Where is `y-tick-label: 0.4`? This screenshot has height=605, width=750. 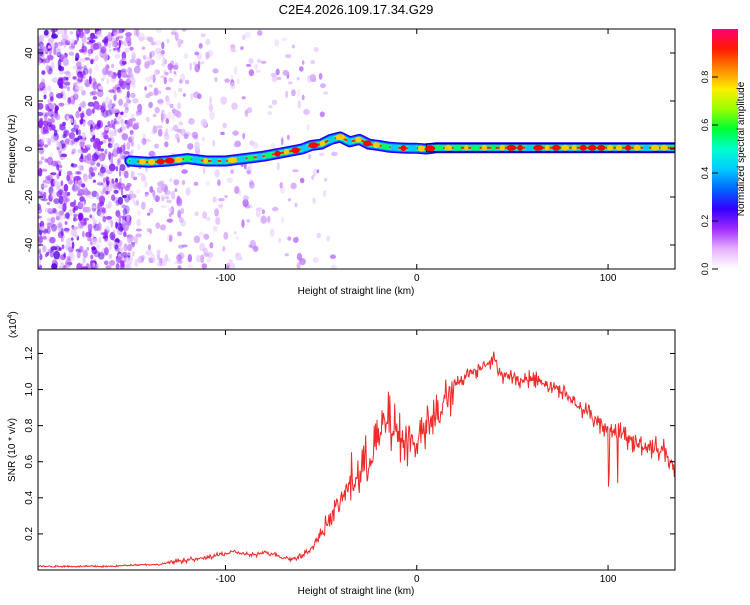
y-tick-label: 0.4 is located at coordinates (29, 497).